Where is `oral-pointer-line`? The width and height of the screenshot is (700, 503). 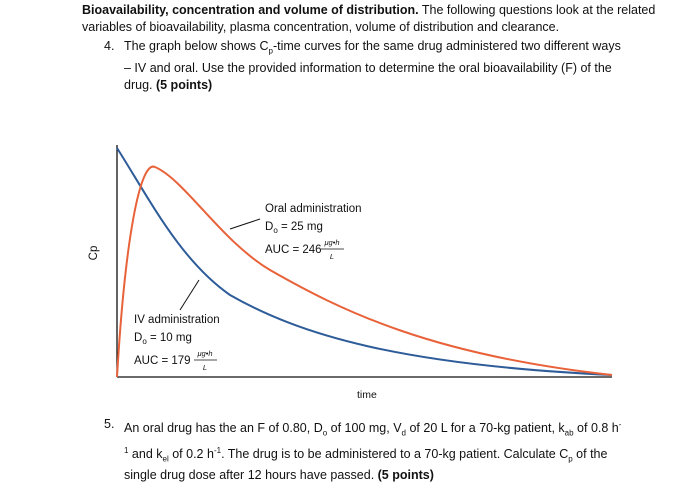
oral-pointer-line is located at coordinates (245, 224).